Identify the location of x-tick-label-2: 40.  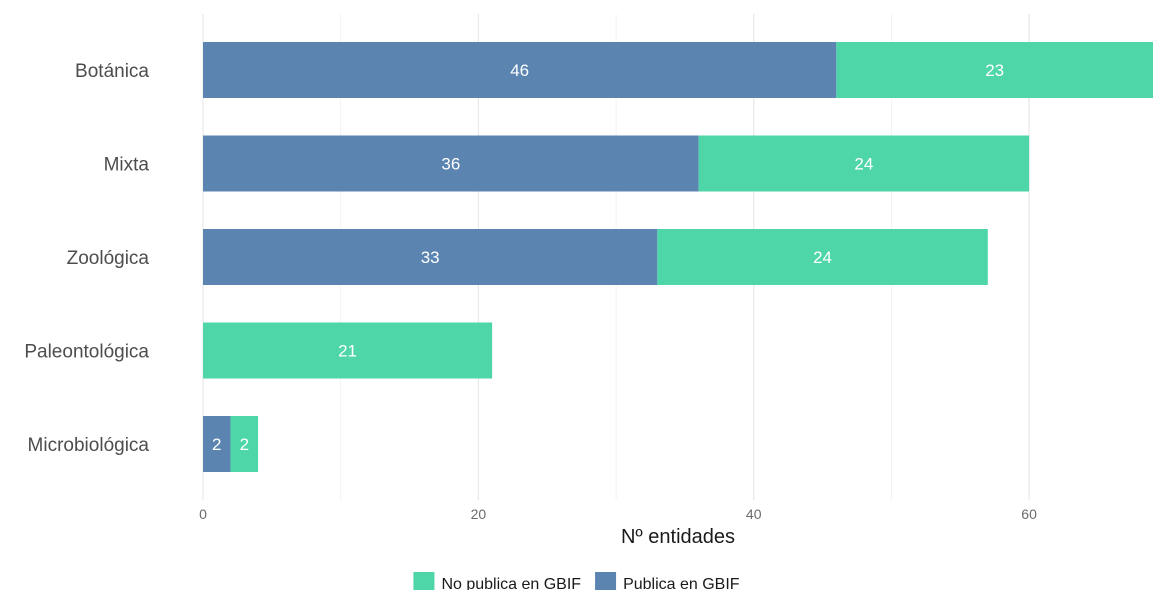
(754, 514).